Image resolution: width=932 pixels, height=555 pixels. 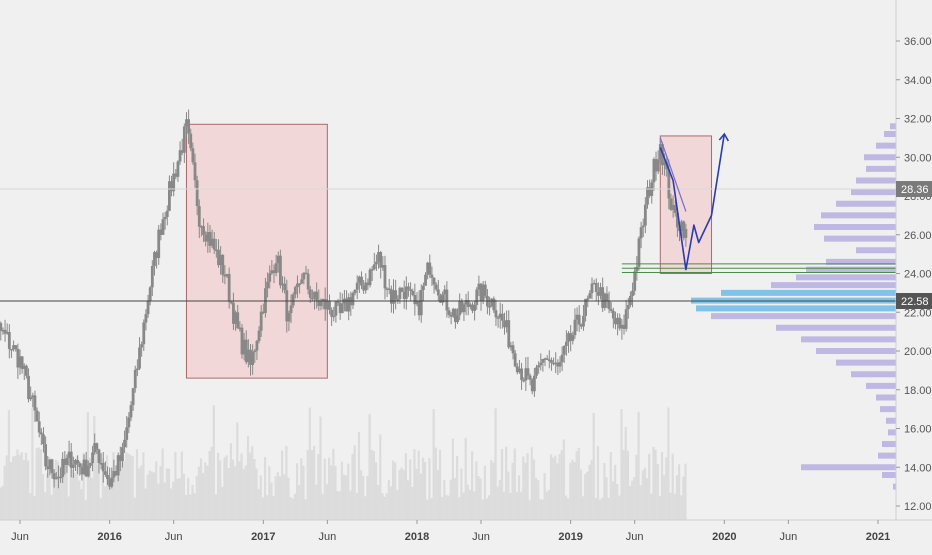 I want to click on volume-profile-bar, so click(x=873, y=192).